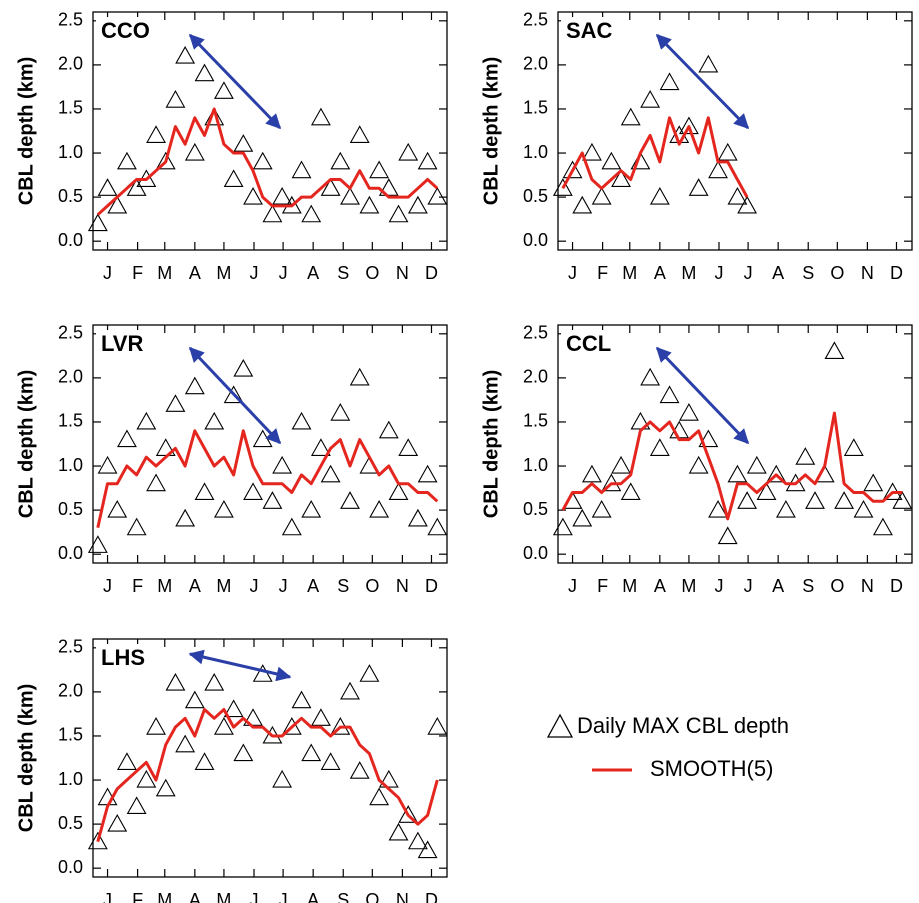  Describe the element at coordinates (123, 657) in the screenshot. I see `panel-title: LHS` at that location.